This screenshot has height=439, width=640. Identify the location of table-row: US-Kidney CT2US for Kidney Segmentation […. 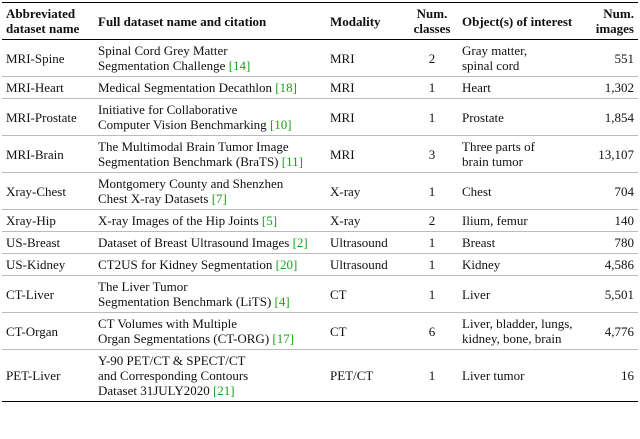
(320, 264).